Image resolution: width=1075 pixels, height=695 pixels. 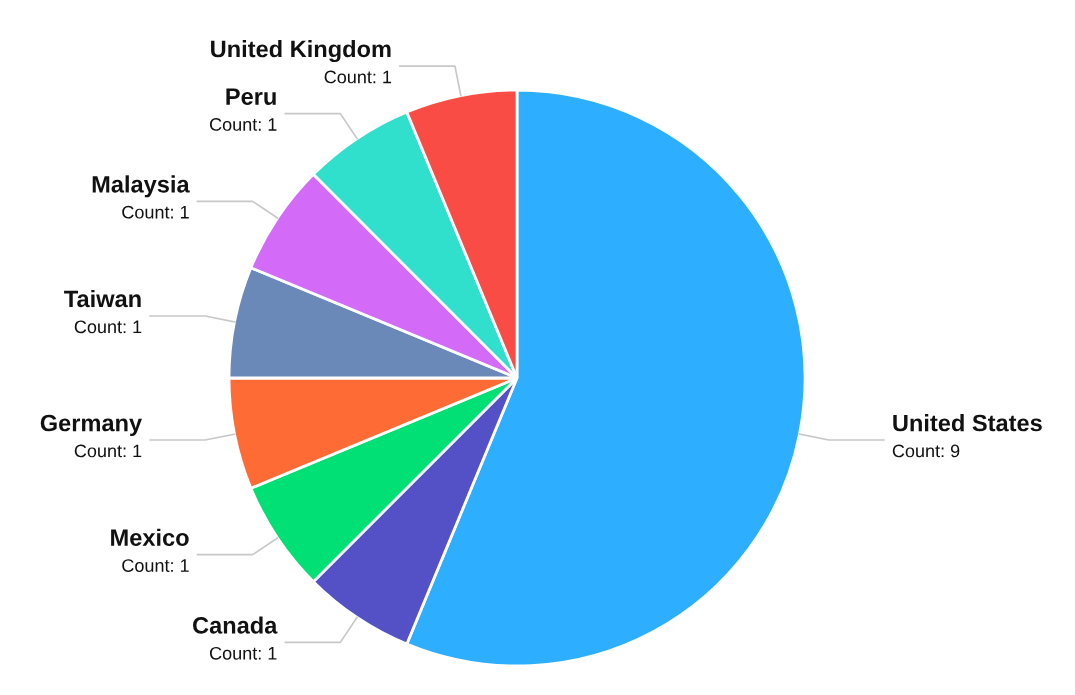 I want to click on slice-label: United States, so click(x=967, y=423).